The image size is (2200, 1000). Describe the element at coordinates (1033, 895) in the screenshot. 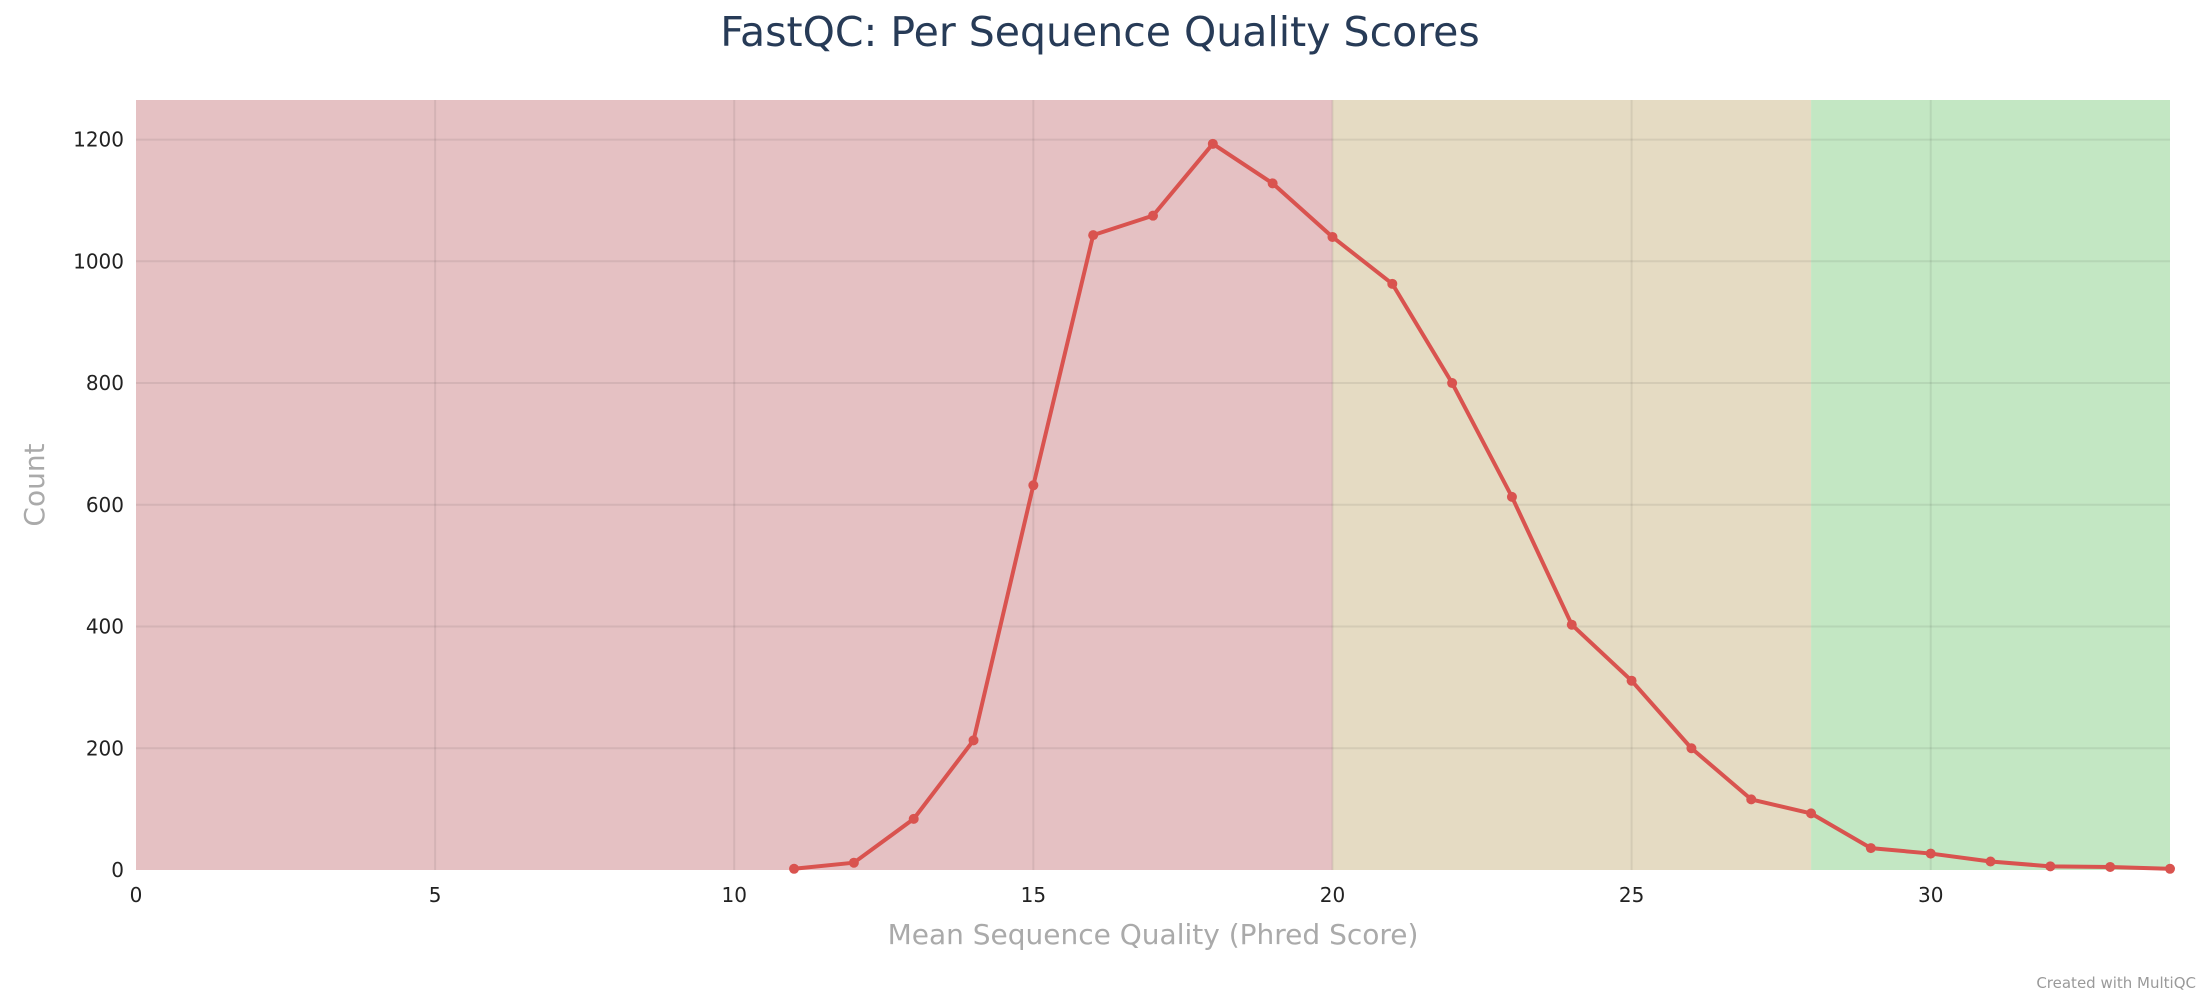

I see `x-tick-label-3: 15` at that location.